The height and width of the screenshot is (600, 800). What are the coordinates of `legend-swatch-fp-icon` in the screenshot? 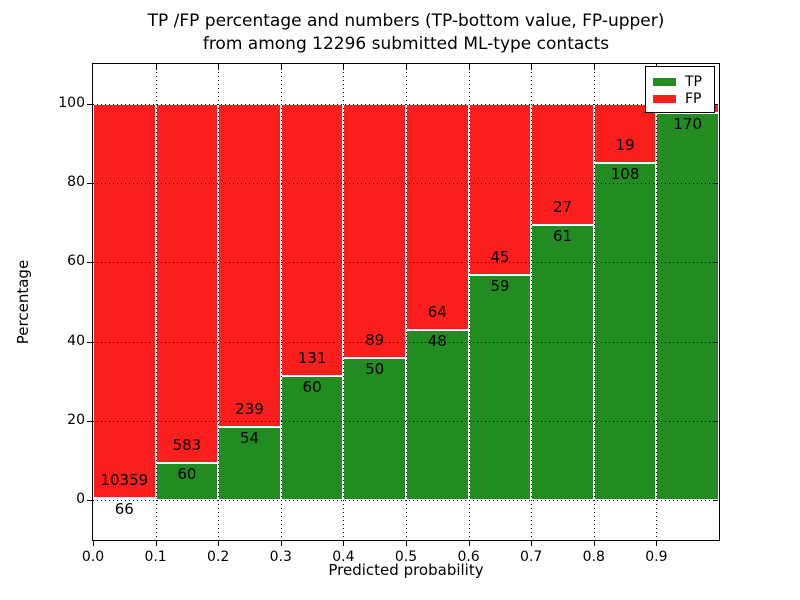 It's located at (664, 98).